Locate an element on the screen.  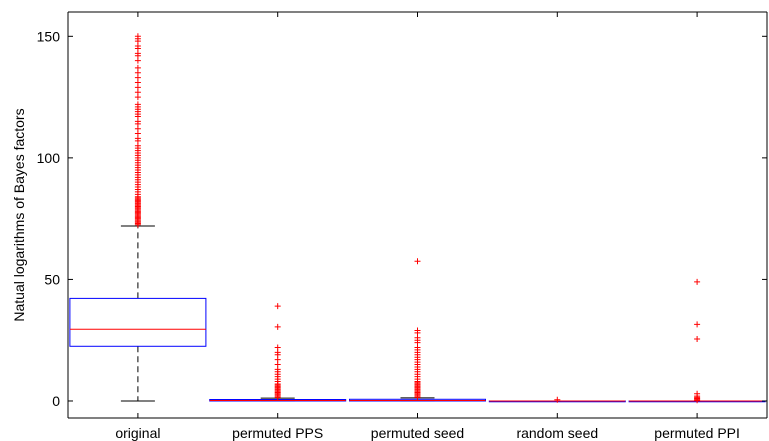
y-tick-label: 150 is located at coordinates (49, 36).